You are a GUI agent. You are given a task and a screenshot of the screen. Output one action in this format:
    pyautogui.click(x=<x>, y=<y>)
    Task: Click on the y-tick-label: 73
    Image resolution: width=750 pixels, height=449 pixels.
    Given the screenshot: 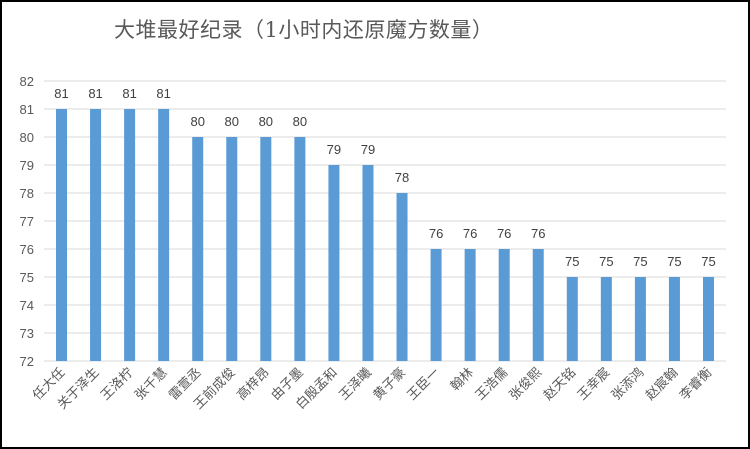 What is the action you would take?
    pyautogui.click(x=27, y=333)
    